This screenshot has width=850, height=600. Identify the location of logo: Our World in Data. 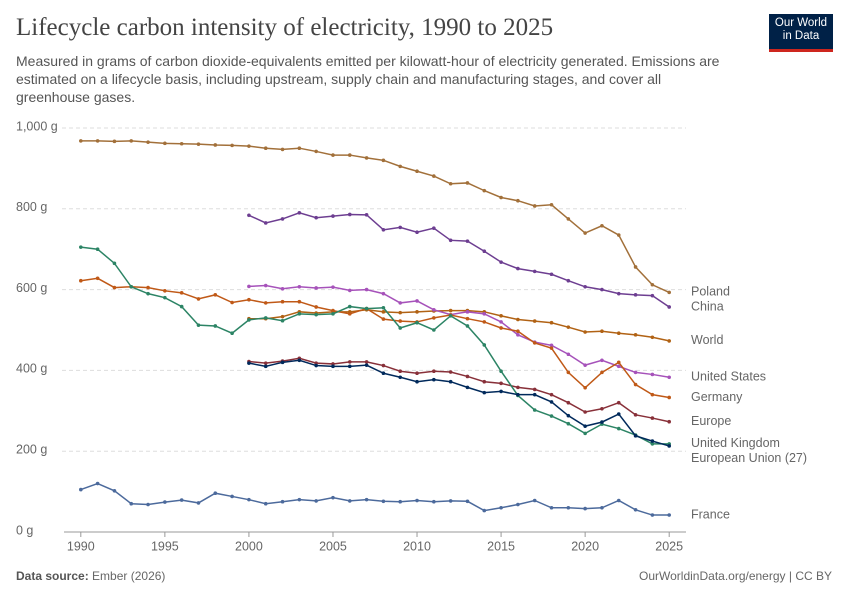
(801, 33).